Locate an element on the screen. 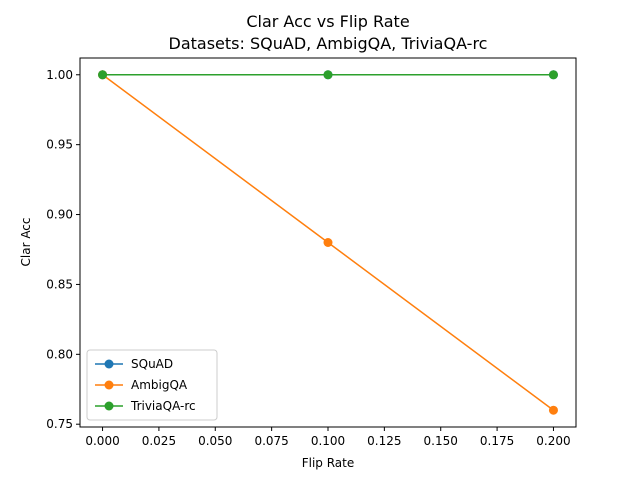  chart-subtitle: Datasets: SQuAD, AmbigQA, TriviaQA-rc is located at coordinates (328, 43).